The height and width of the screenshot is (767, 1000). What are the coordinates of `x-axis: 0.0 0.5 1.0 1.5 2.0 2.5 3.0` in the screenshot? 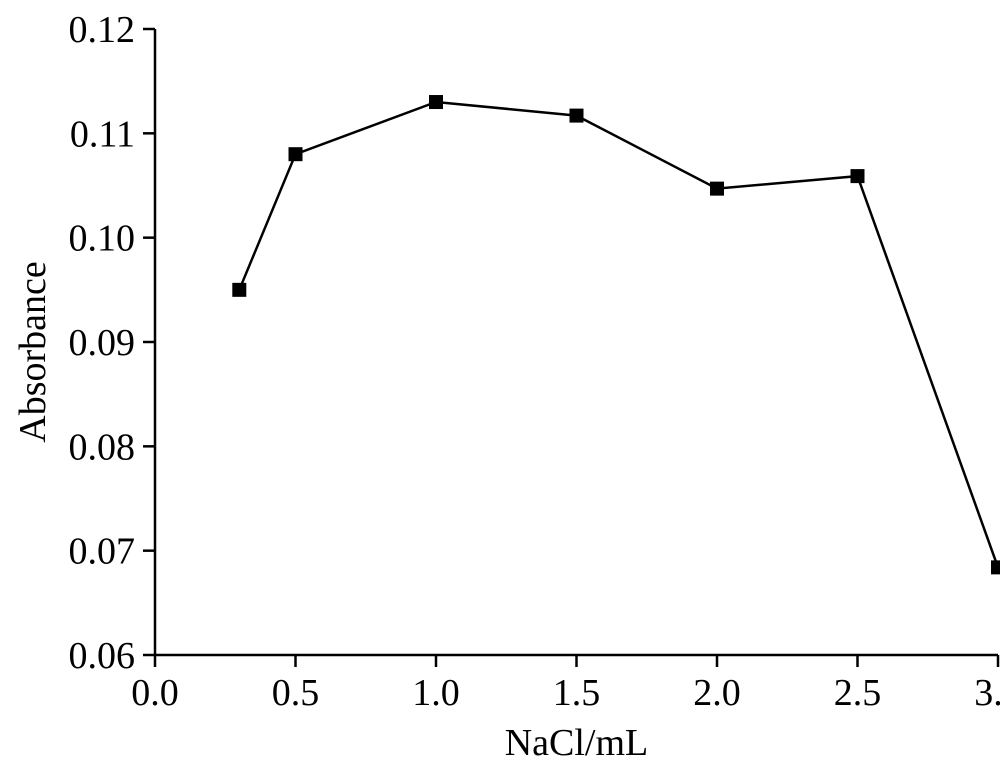 It's located at (565, 683).